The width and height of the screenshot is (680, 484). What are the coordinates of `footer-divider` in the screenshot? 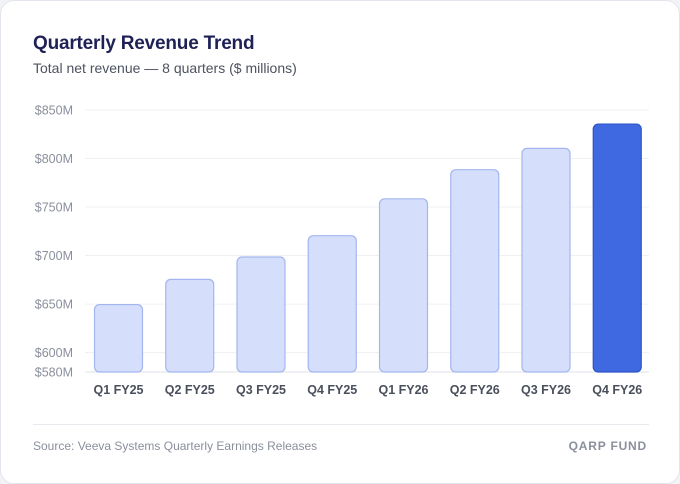 It's located at (341, 424).